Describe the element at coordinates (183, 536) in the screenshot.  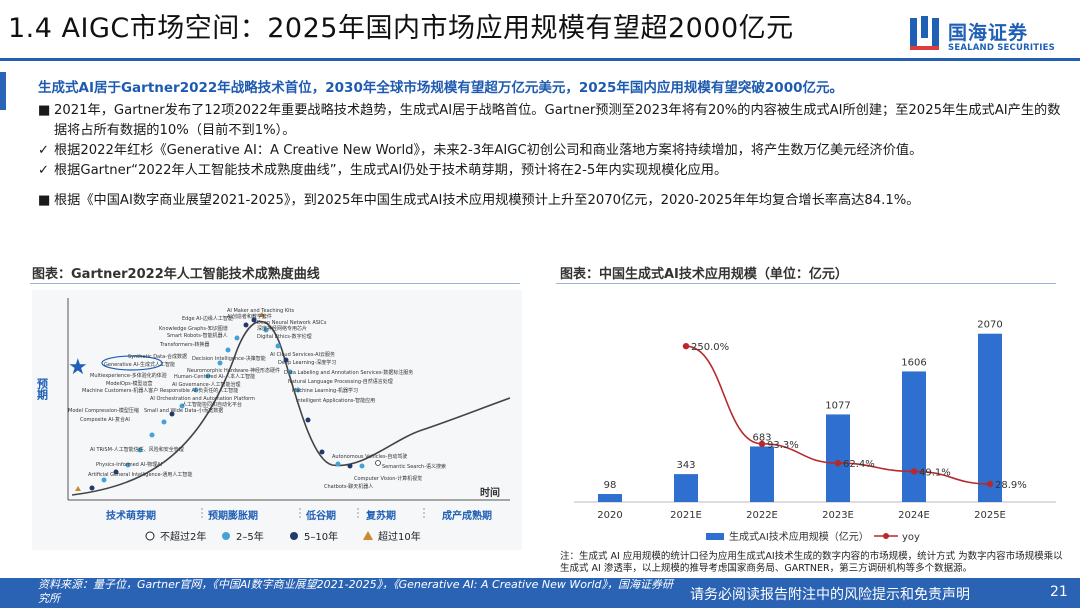
I see `legend-label: 不超过2年` at that location.